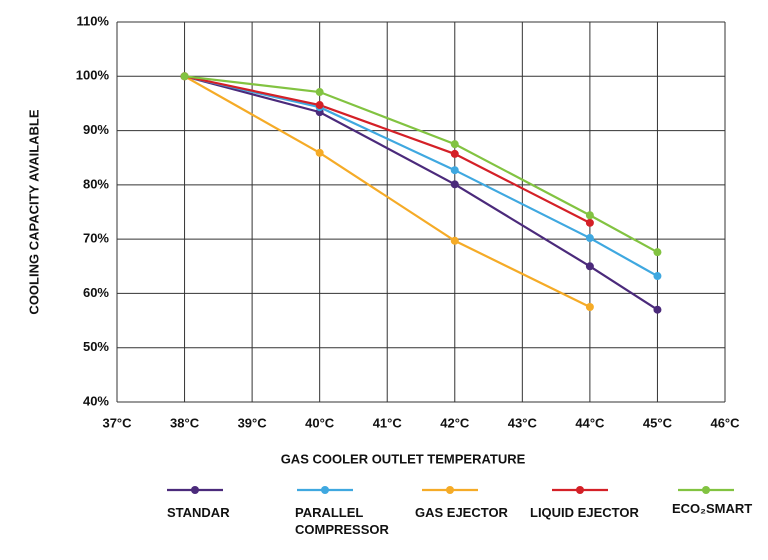  I want to click on y-tick-label: 50%, so click(96, 346).